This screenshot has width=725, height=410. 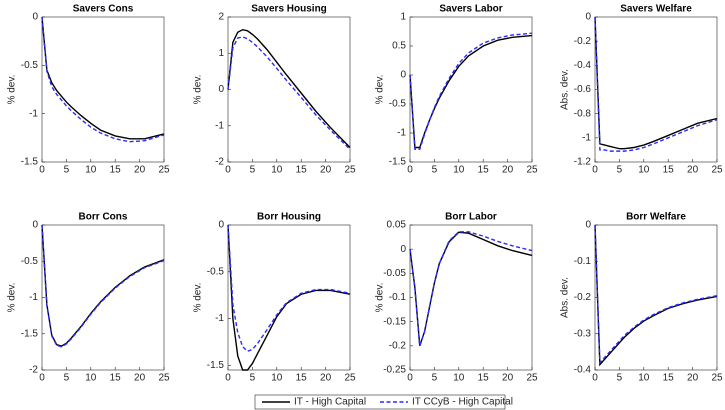 I want to click on y-tick-label: 0.5, so click(x=399, y=46).